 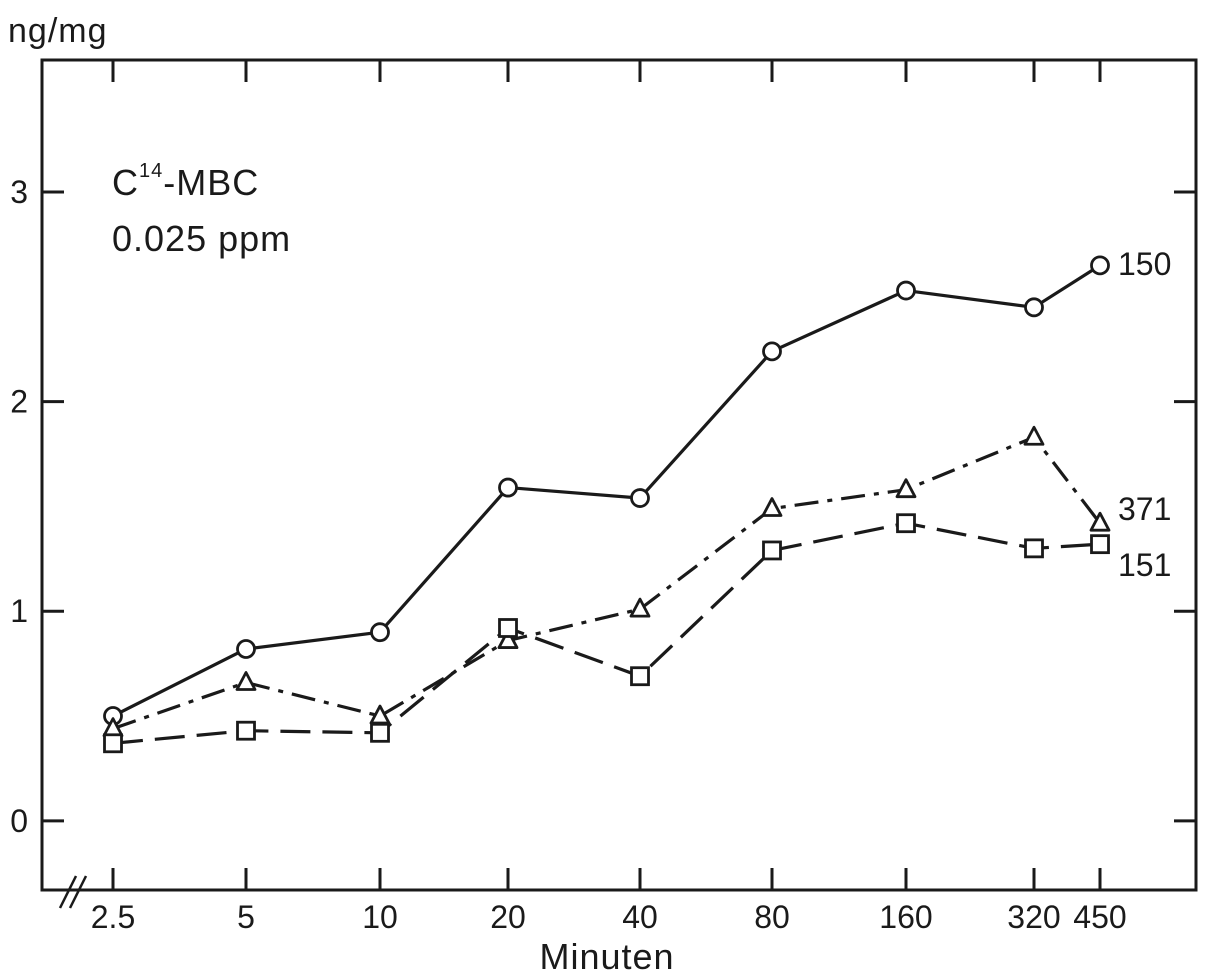 I want to click on x-tick-label: 2.5, so click(x=113, y=917).